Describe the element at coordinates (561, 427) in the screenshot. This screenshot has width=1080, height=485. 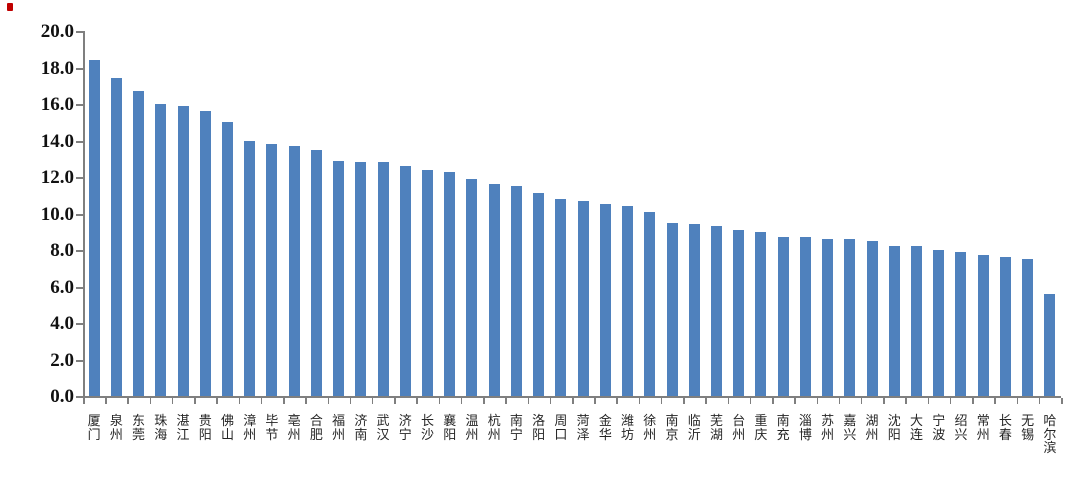
I see `x-category-label: 周口` at that location.